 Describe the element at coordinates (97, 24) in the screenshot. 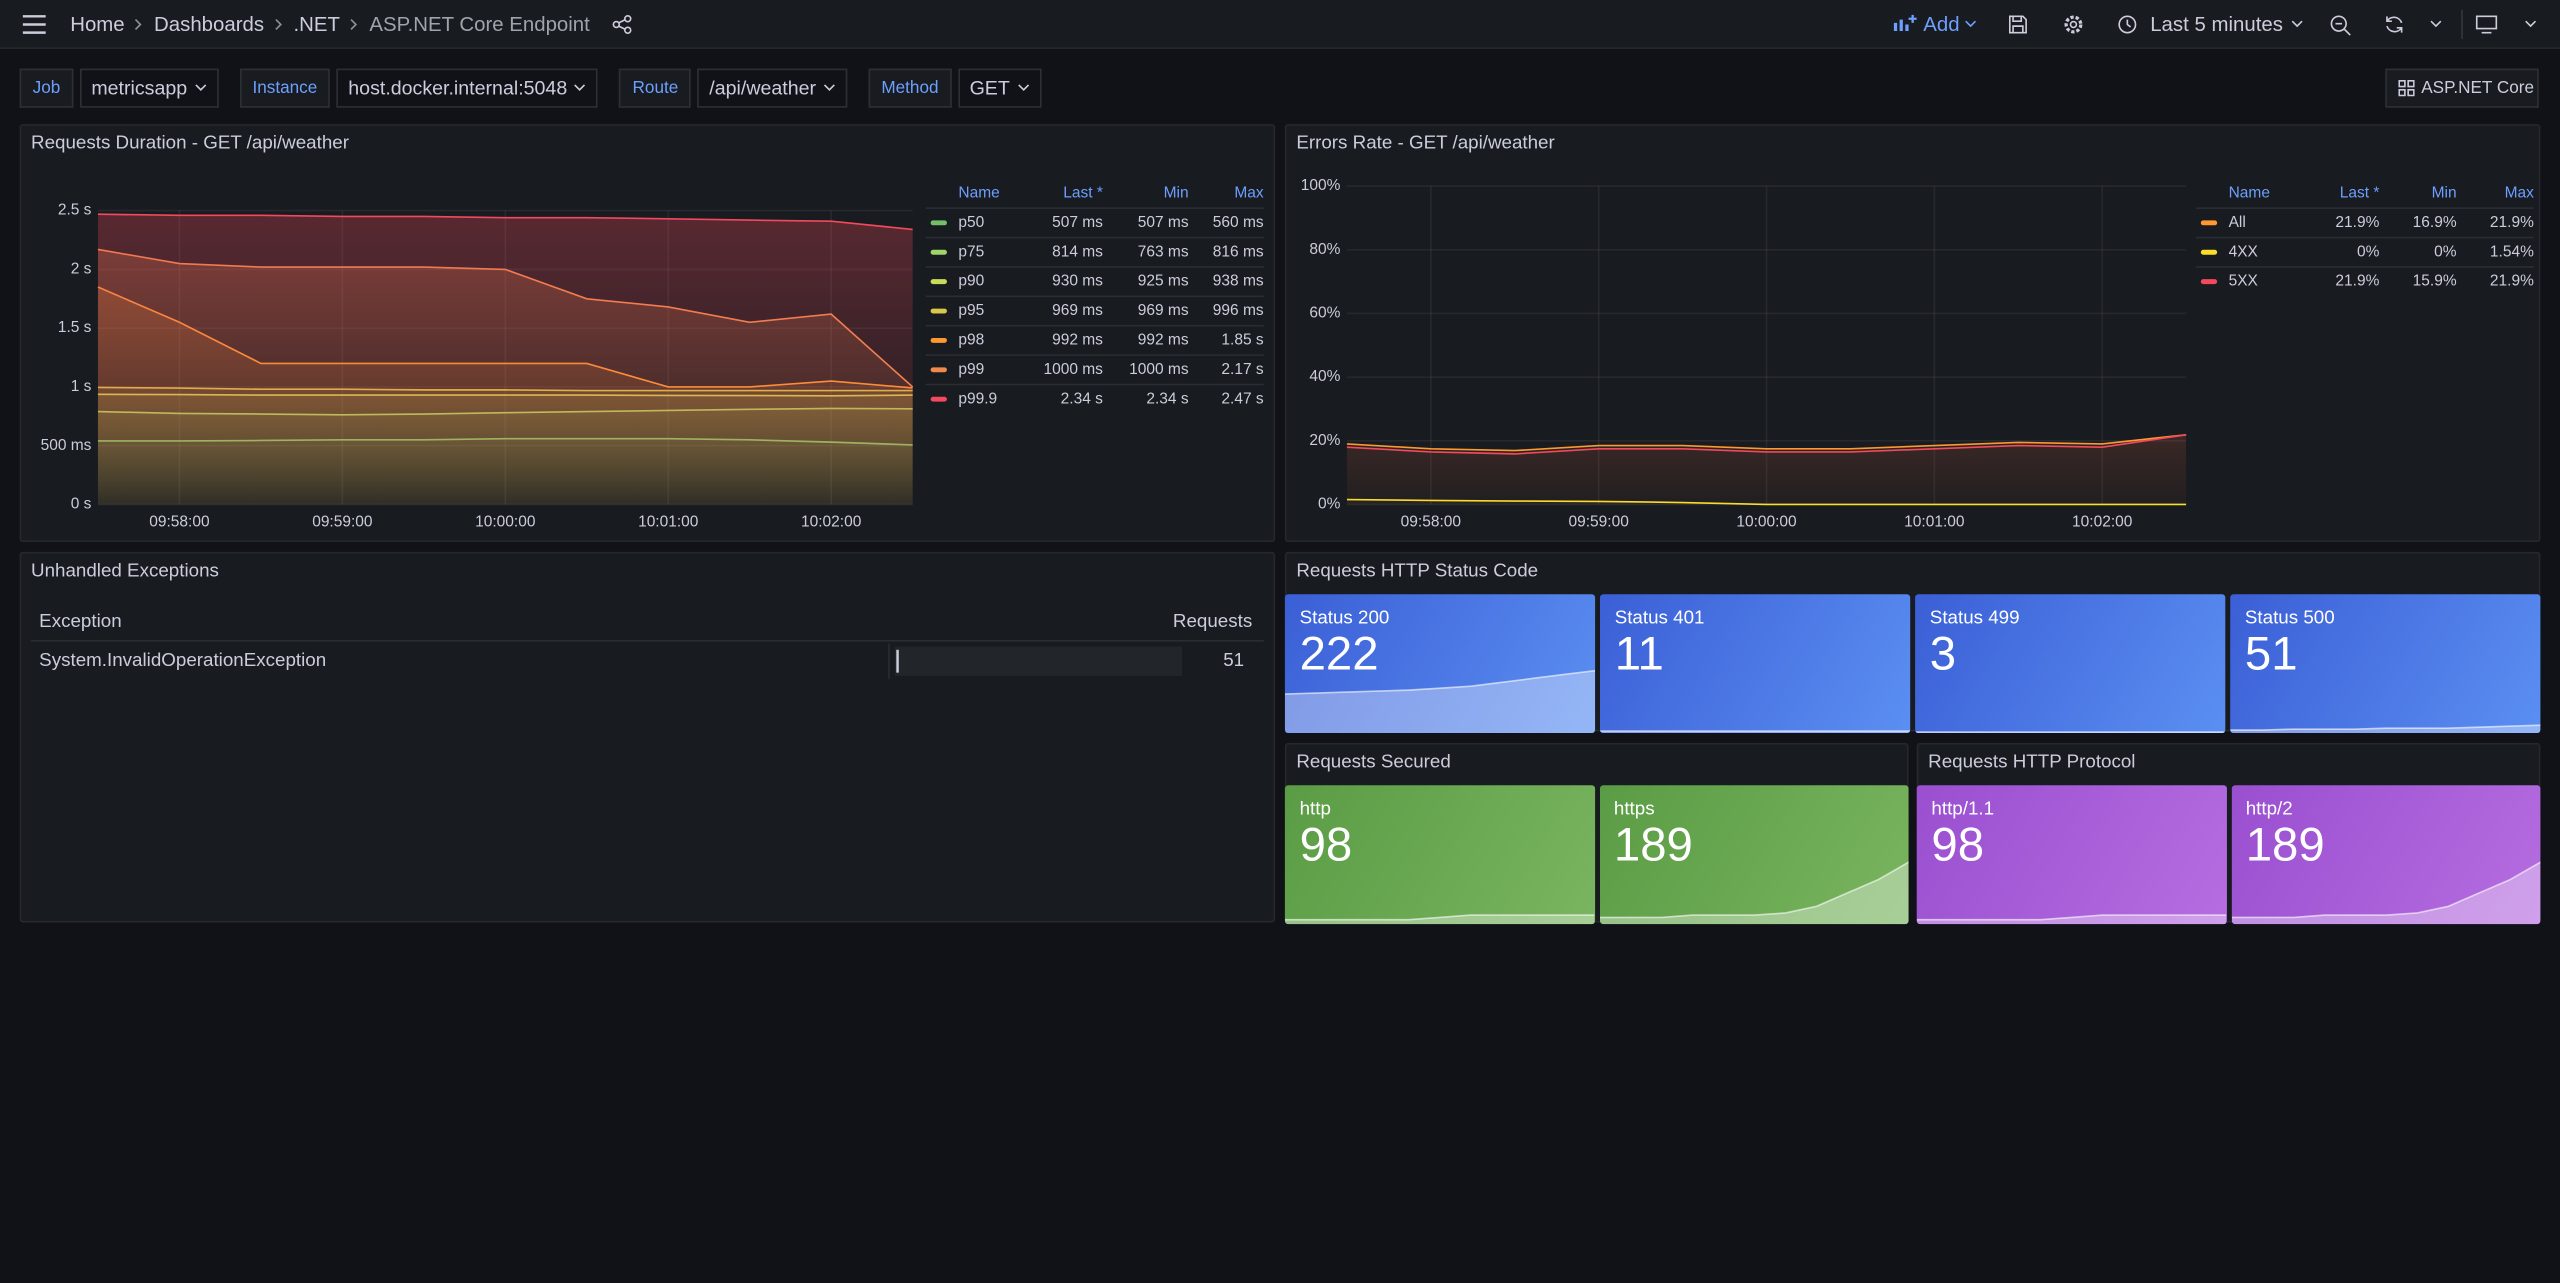

I see `breadcrumb: Home` at that location.